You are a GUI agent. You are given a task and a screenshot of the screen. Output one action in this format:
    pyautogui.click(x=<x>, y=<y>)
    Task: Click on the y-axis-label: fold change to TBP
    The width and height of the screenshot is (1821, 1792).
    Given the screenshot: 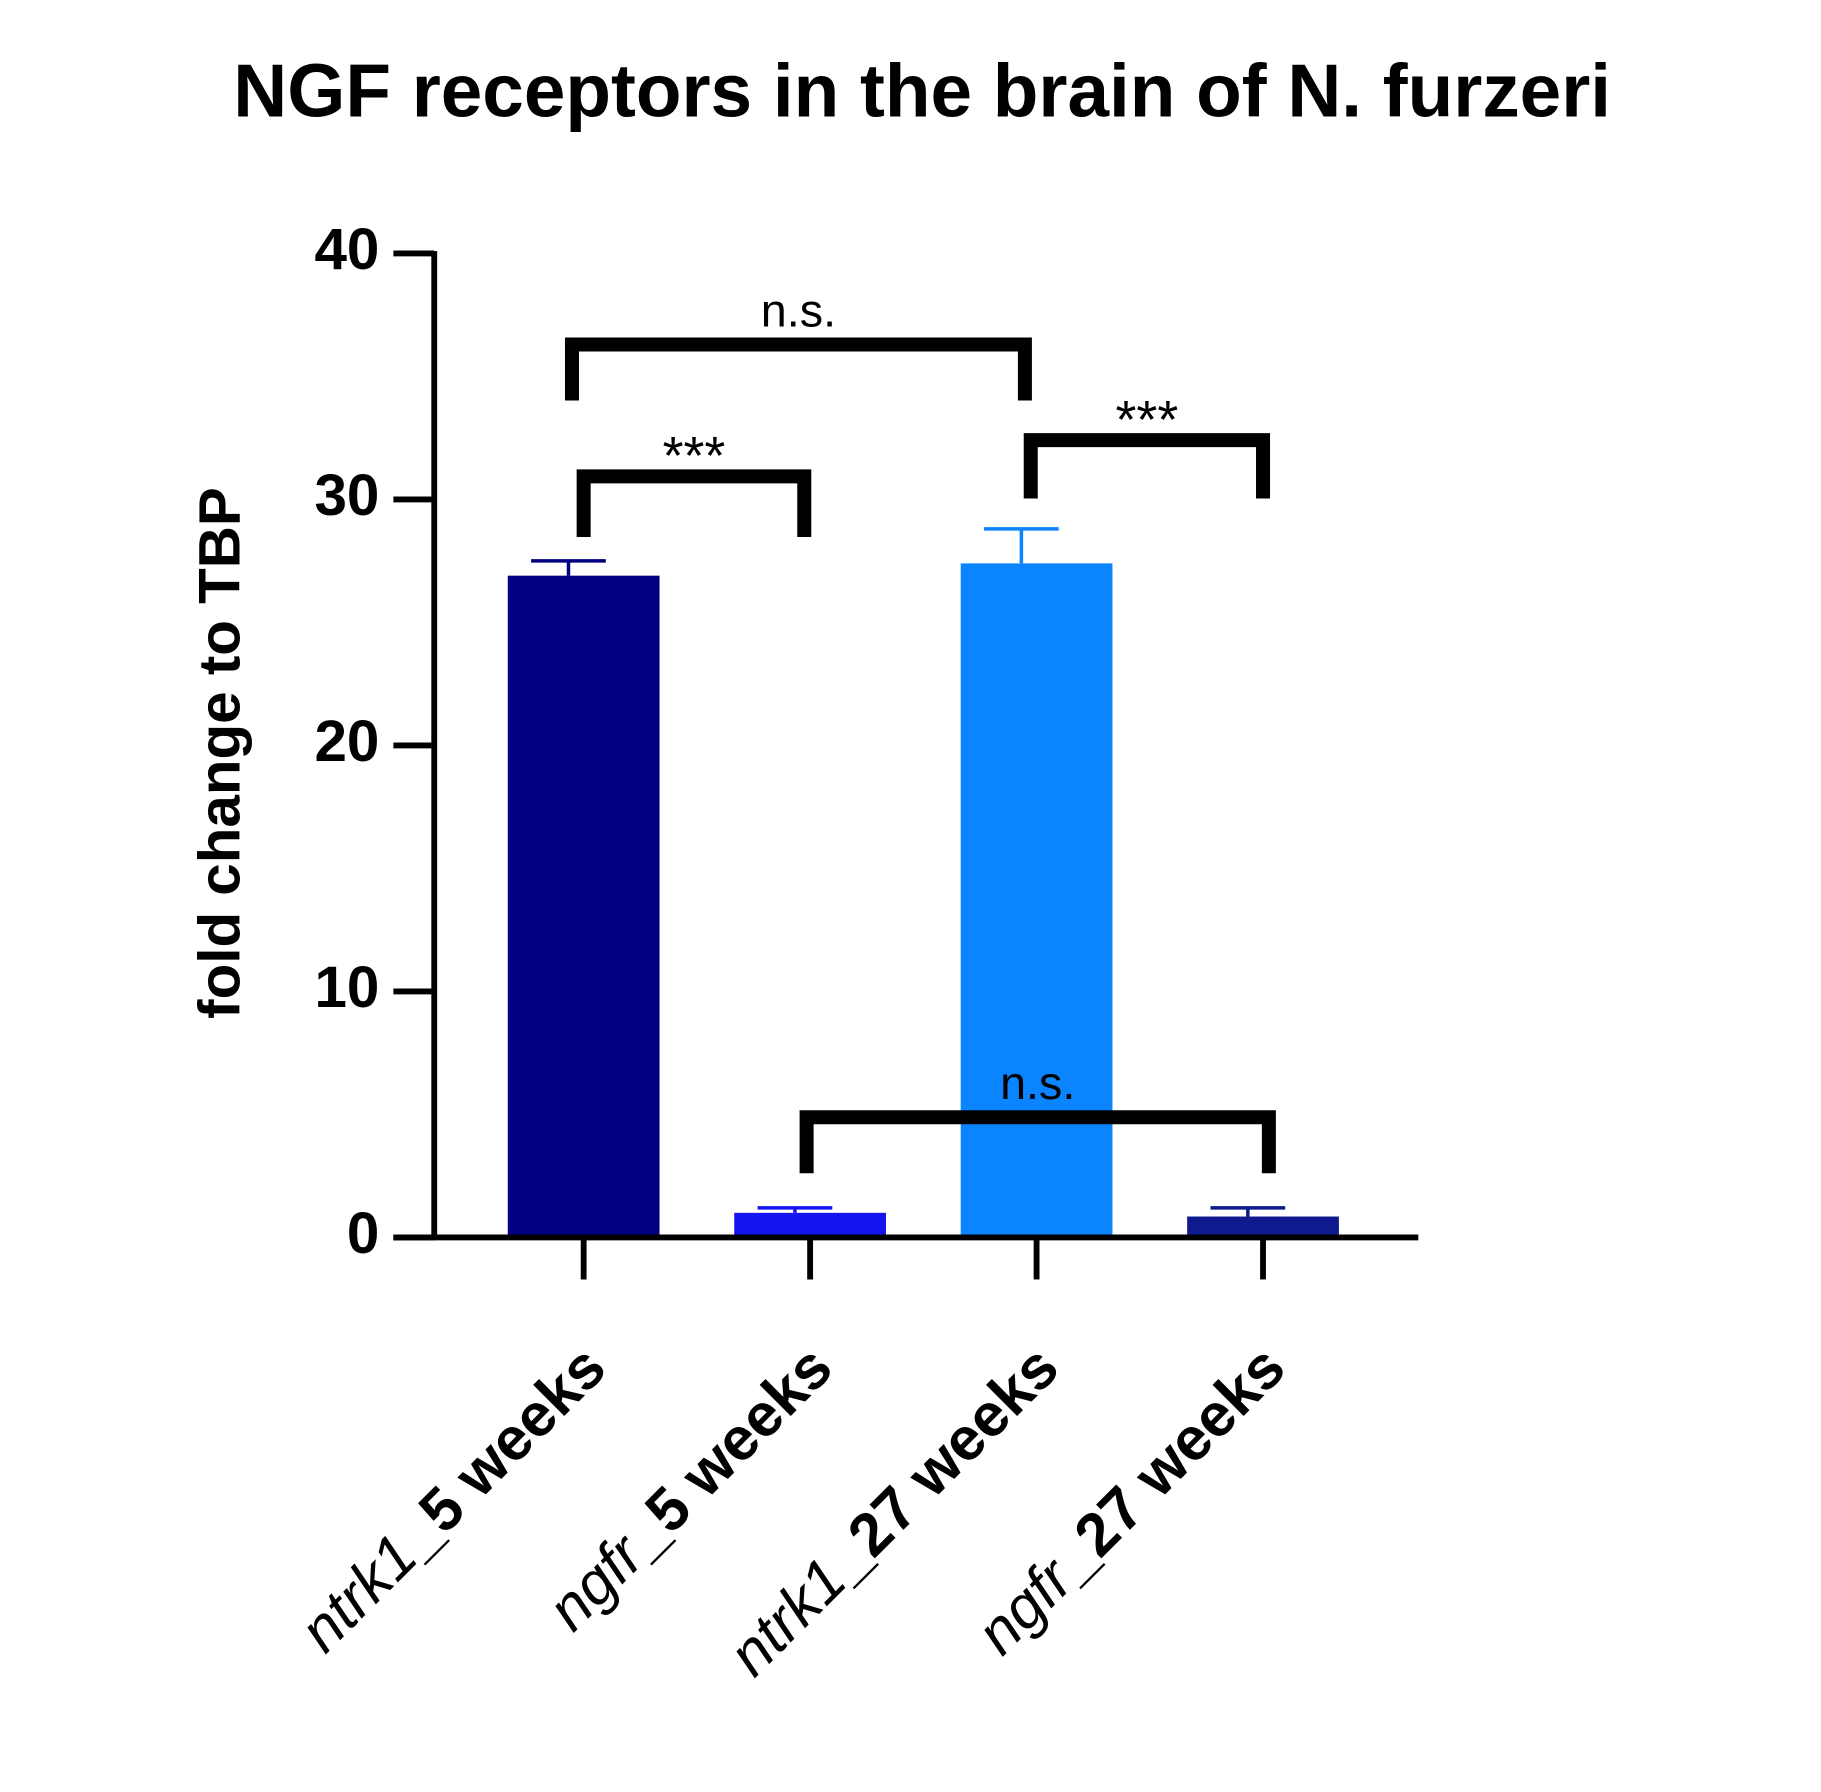 What is the action you would take?
    pyautogui.click(x=220, y=753)
    